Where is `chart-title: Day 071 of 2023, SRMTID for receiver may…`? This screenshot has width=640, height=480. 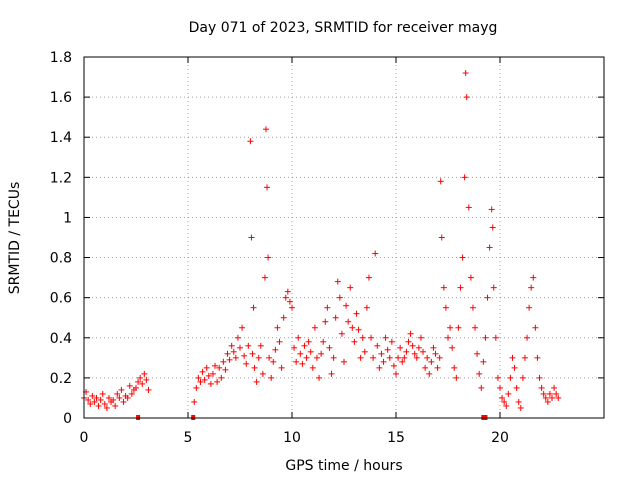
chart-title: Day 071 of 2023, SRMTID for receiver may… is located at coordinates (343, 28).